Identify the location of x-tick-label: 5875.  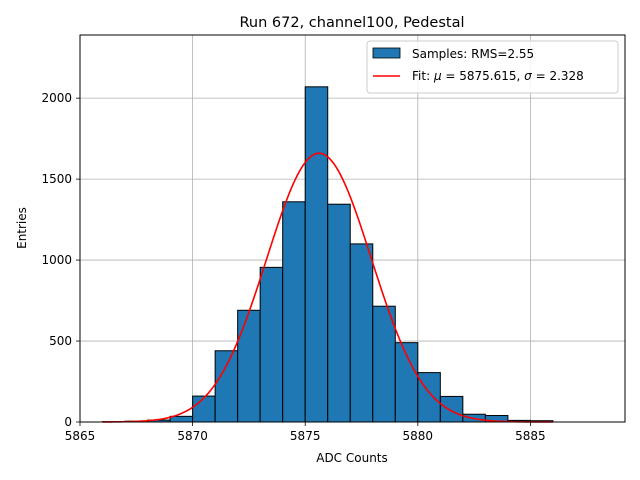
(305, 436).